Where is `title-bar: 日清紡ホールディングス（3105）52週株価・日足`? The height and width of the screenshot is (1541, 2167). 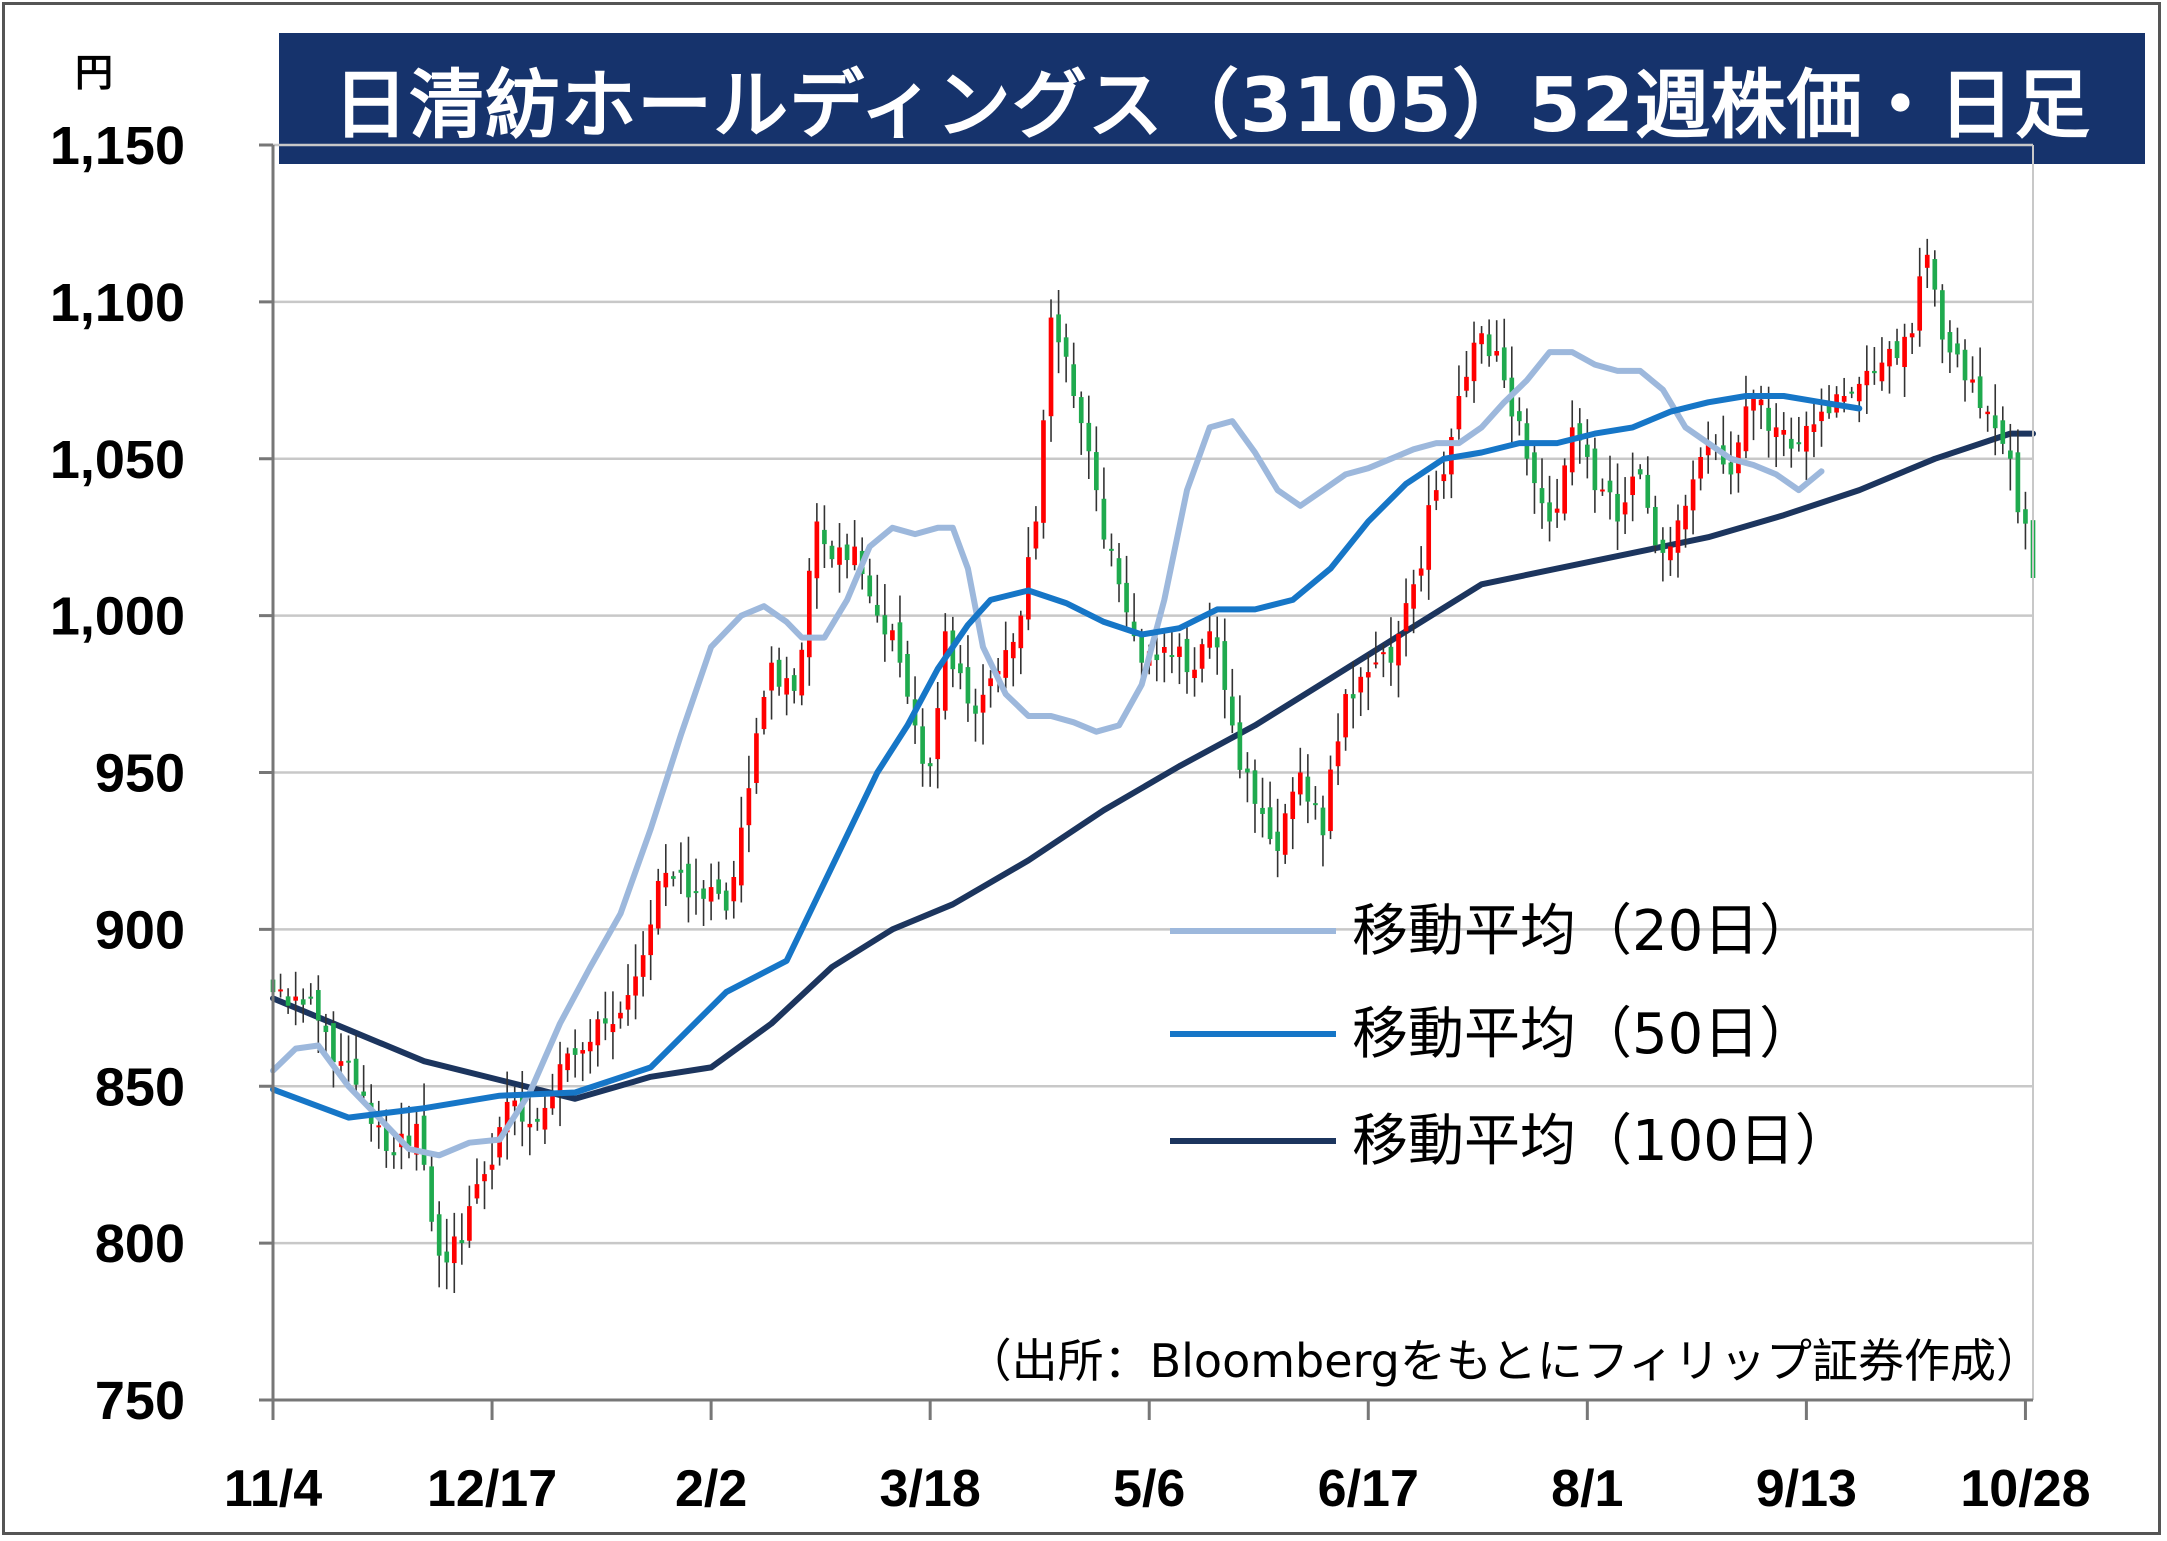
title-bar: 日清紡ホールディングス（3105）52週株価・日足 is located at coordinates (1212, 98).